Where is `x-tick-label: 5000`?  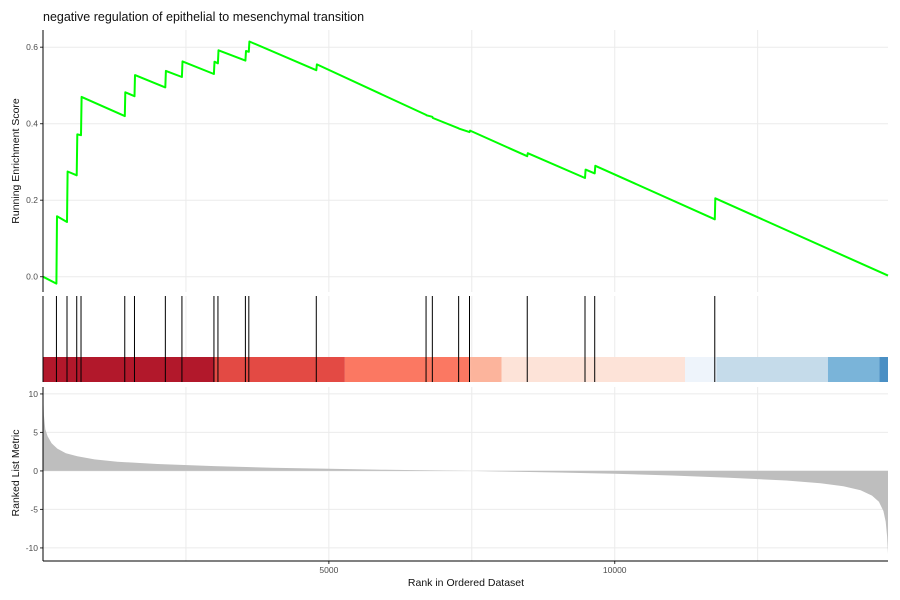
x-tick-label: 5000 is located at coordinates (328, 570).